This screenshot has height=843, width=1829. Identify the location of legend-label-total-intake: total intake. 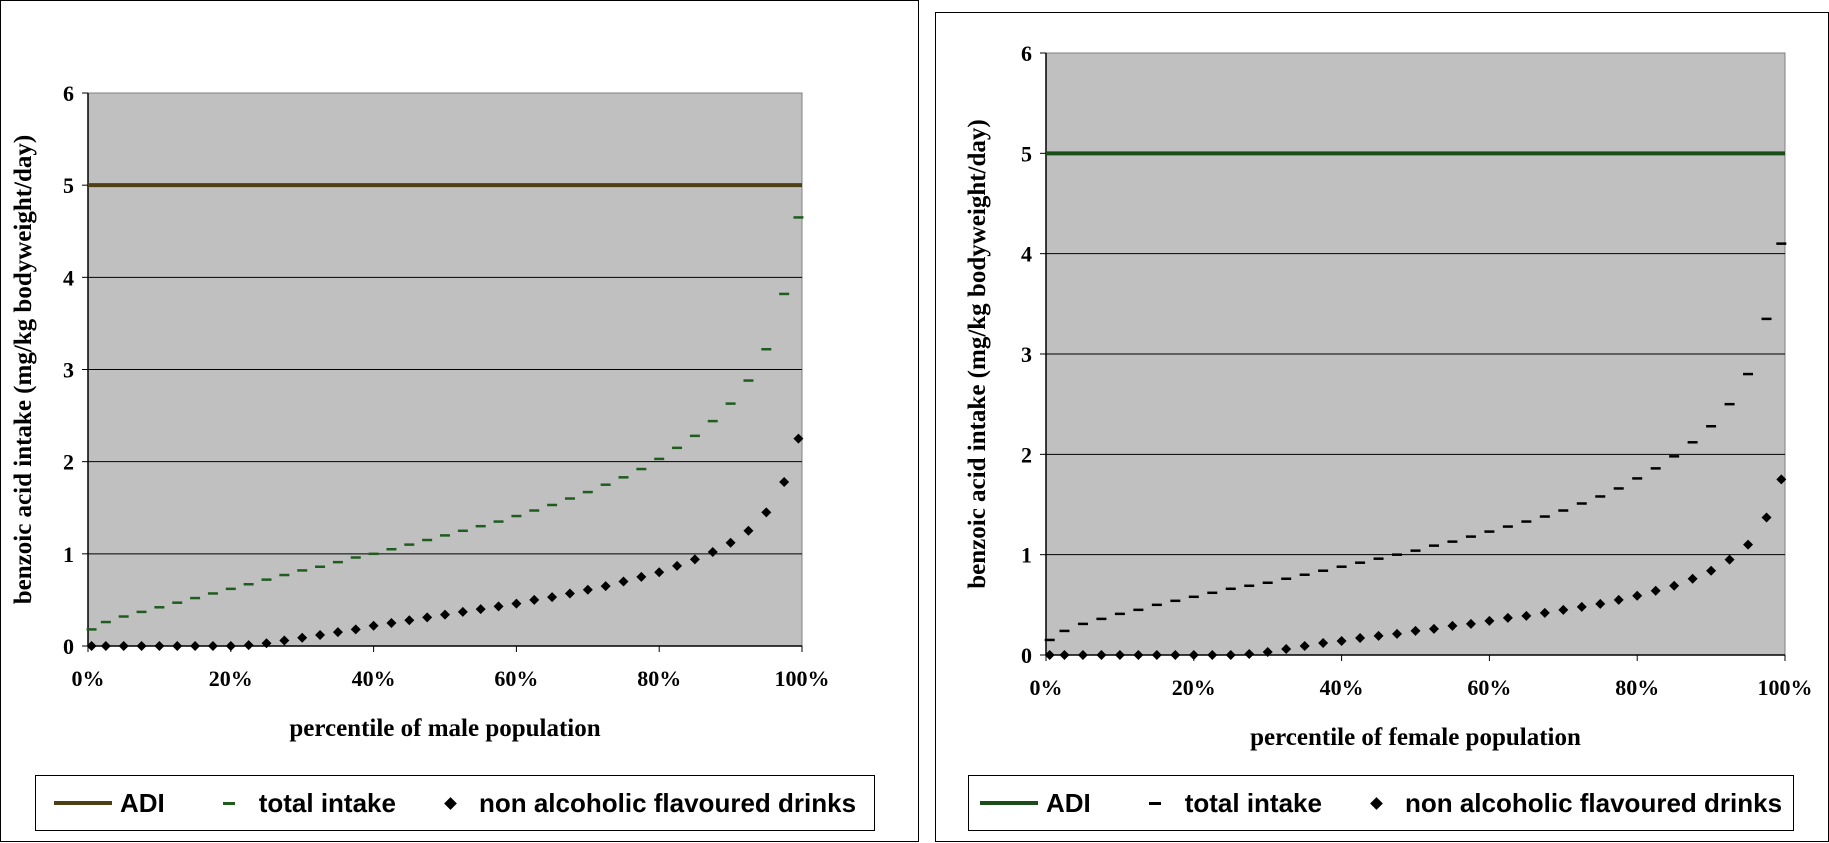
(1253, 802).